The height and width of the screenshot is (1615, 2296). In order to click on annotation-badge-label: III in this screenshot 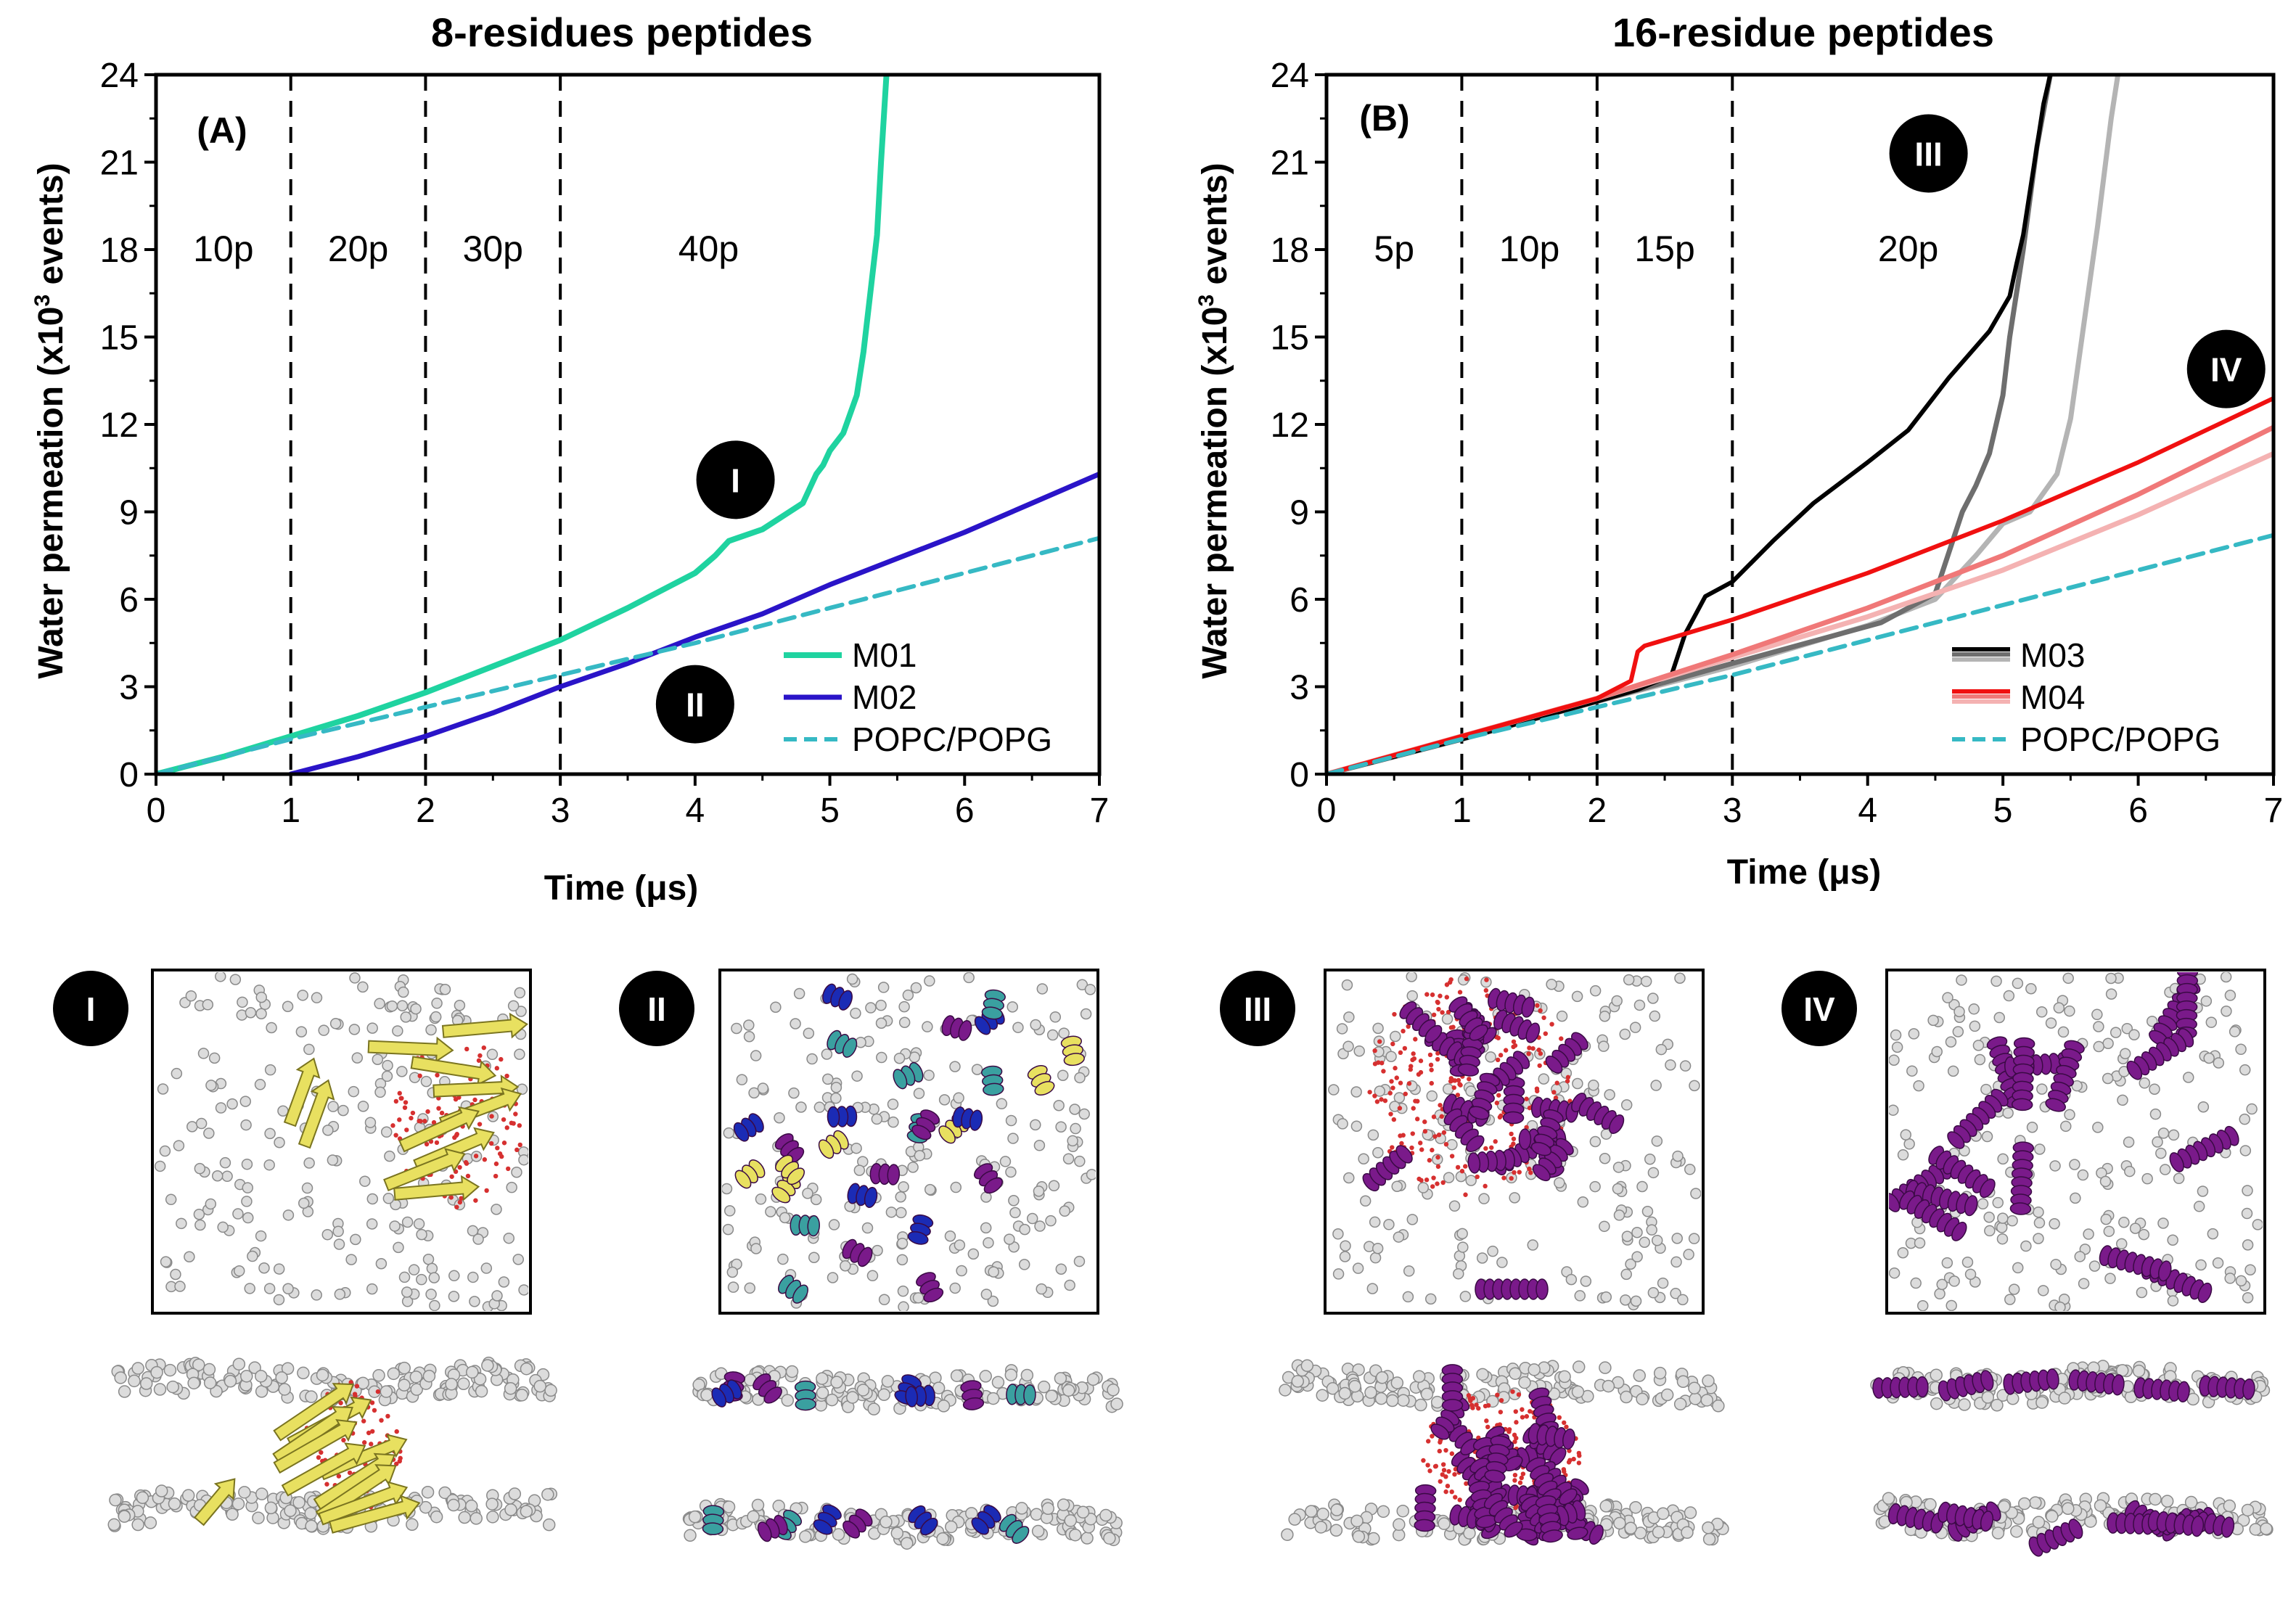, I will do `click(1928, 154)`.